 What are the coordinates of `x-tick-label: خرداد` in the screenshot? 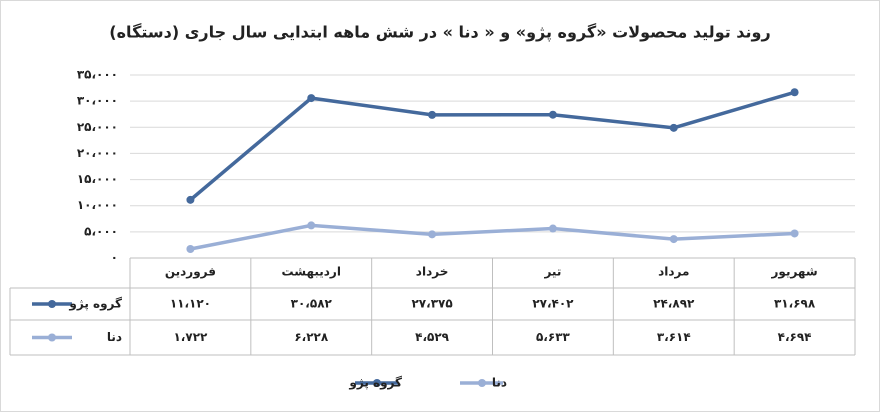 It's located at (432, 272).